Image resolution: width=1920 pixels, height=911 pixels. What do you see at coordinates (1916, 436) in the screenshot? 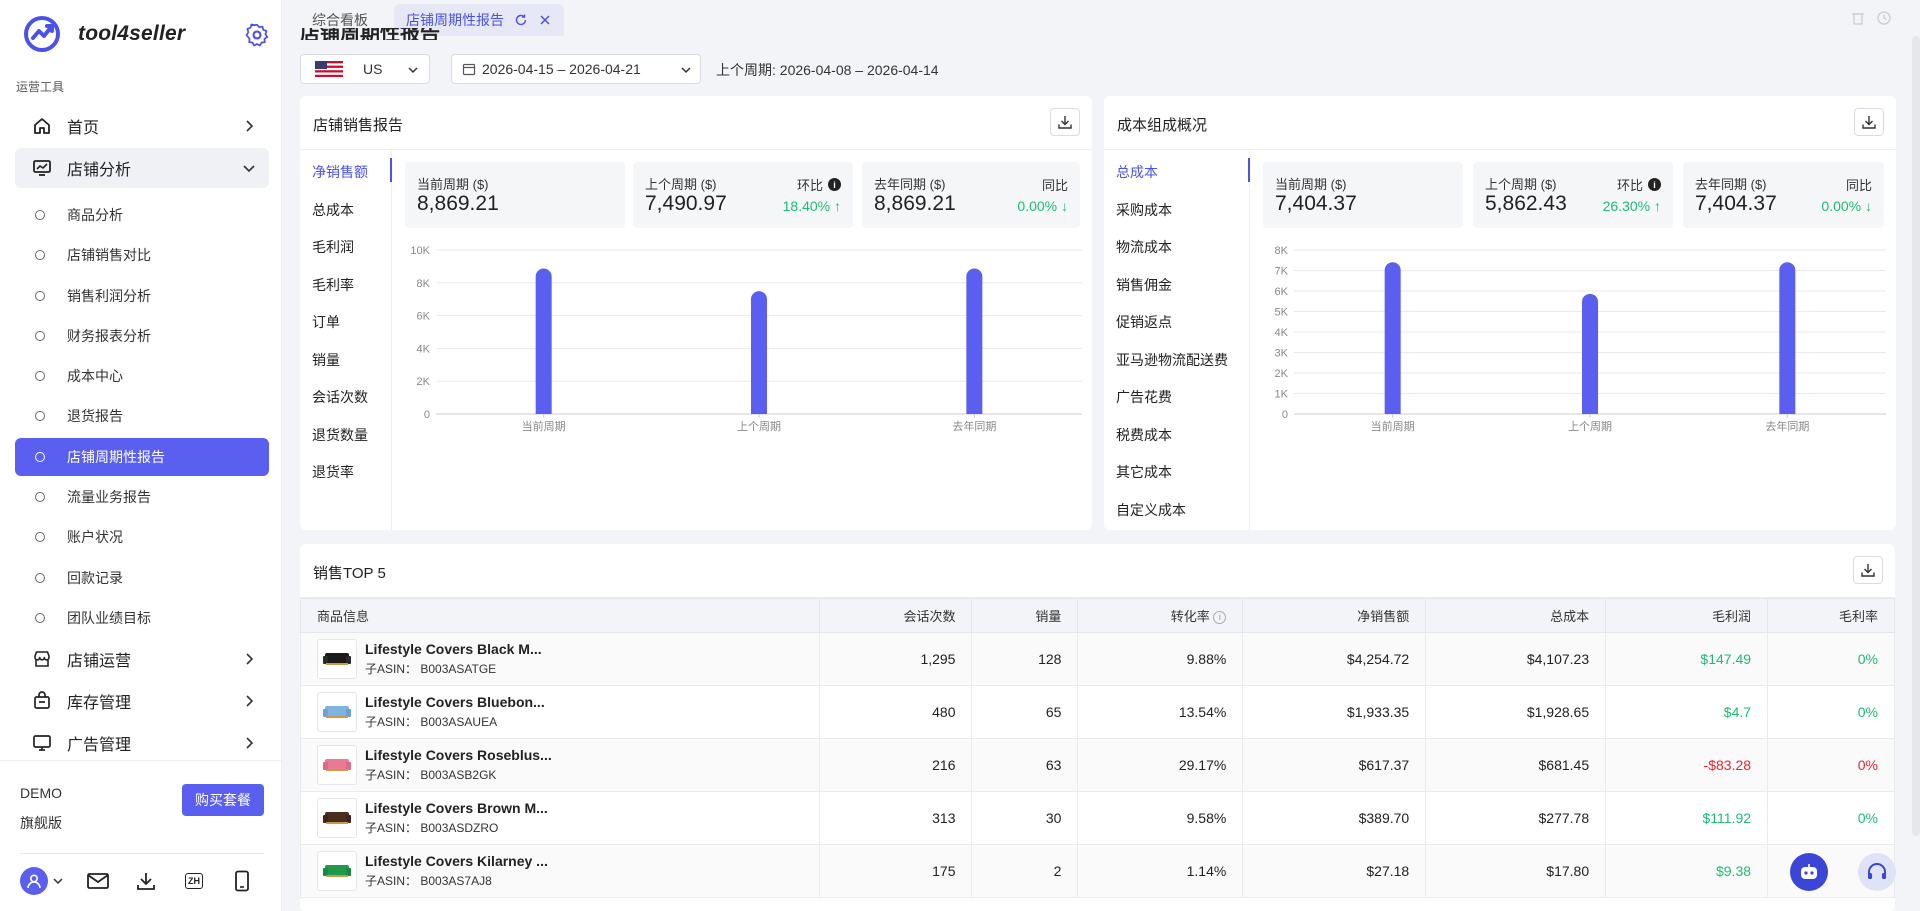
I see `vertical-scrollbar` at bounding box center [1916, 436].